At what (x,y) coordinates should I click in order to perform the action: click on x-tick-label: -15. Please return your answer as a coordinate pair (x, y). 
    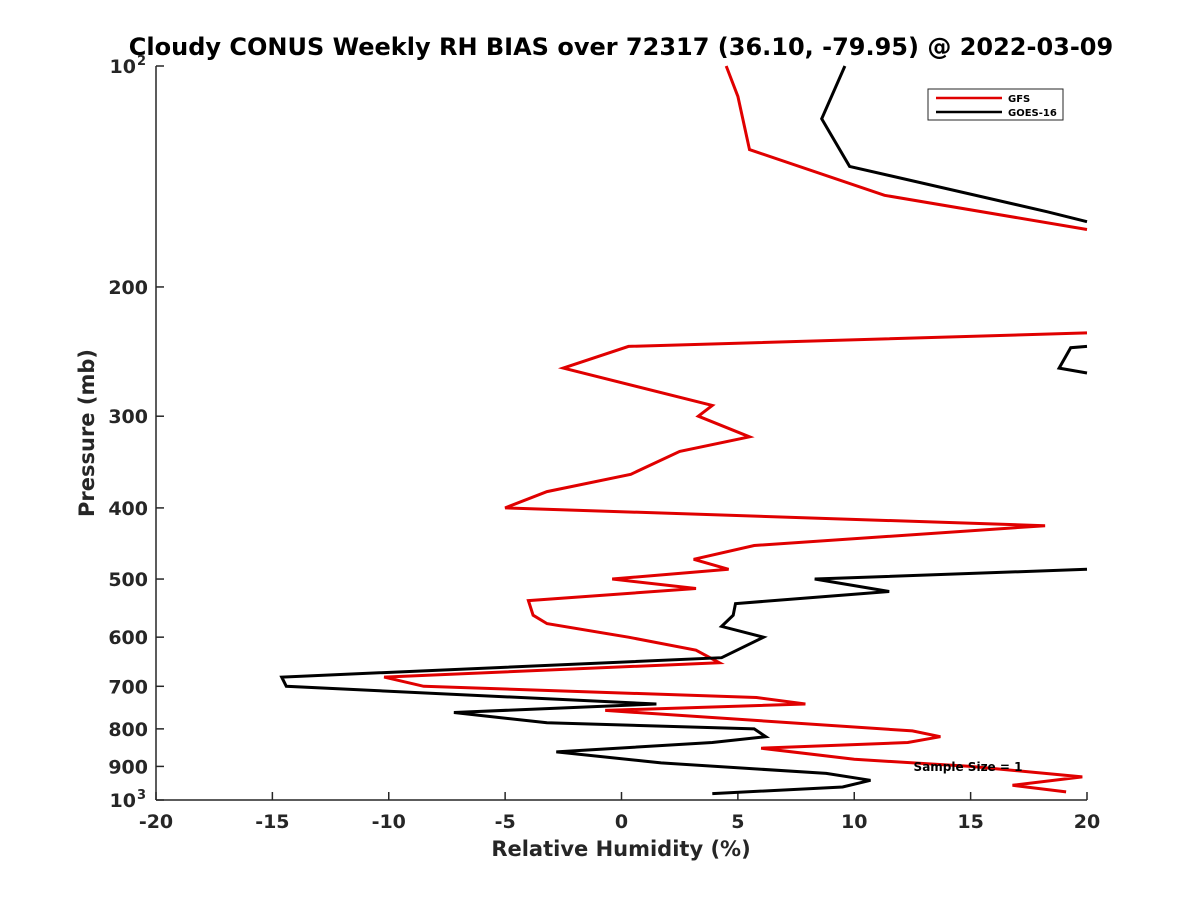
    Looking at the image, I should click on (272, 822).